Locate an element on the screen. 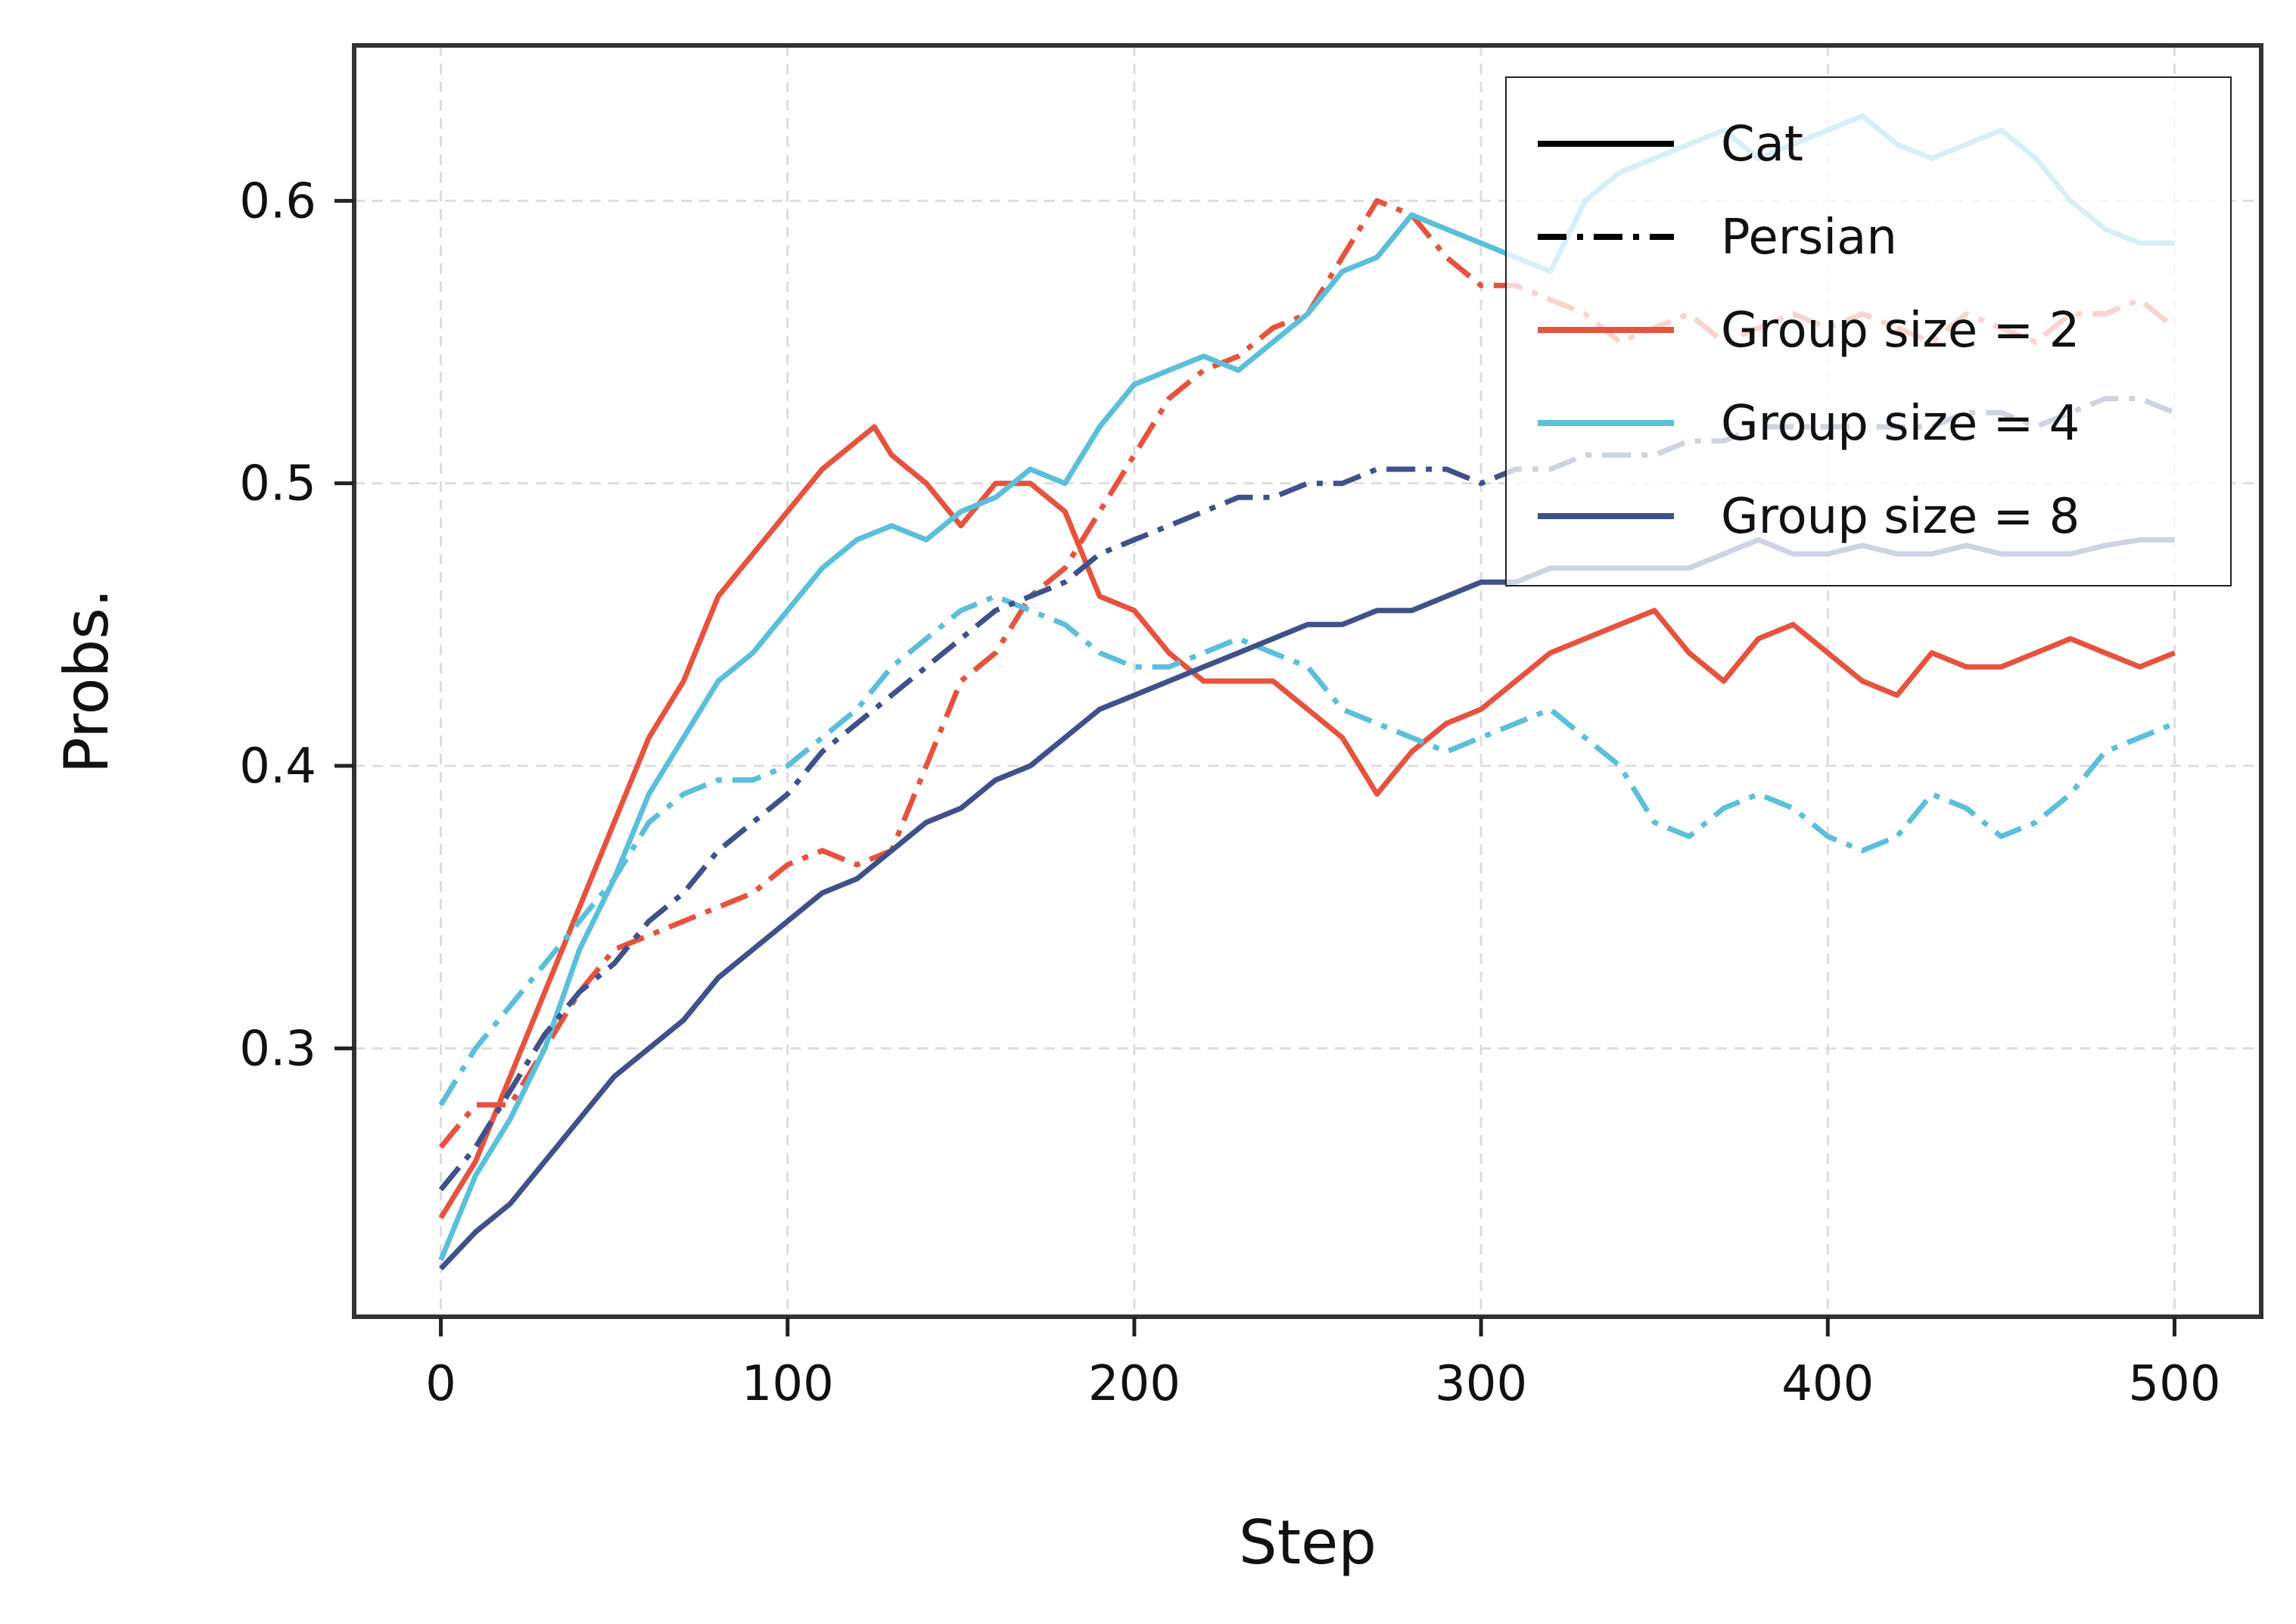 This screenshot has height=1624, width=2296. y-tick-label: 0.6 is located at coordinates (277, 201).